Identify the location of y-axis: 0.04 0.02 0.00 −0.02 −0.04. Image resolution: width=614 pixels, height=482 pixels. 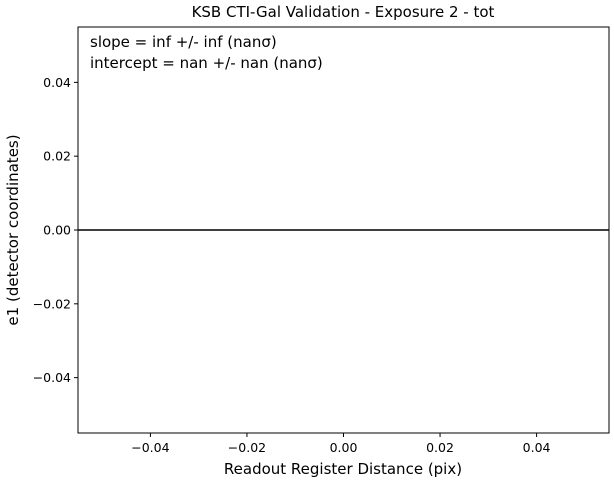
(55, 230).